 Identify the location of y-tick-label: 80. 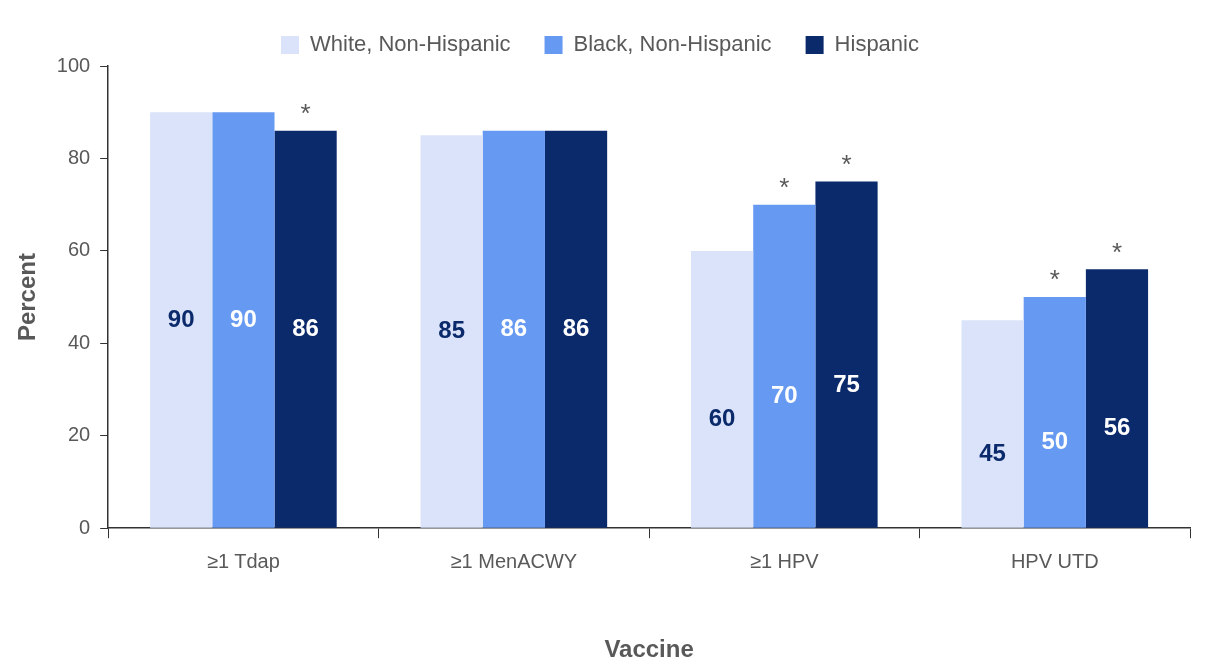
(79, 156).